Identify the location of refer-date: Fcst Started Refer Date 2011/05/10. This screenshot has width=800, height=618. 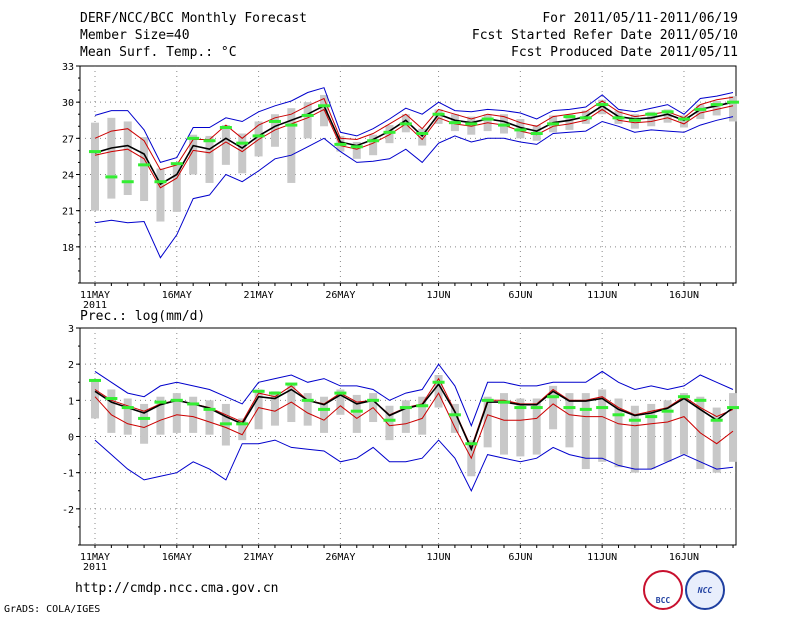
(604, 35).